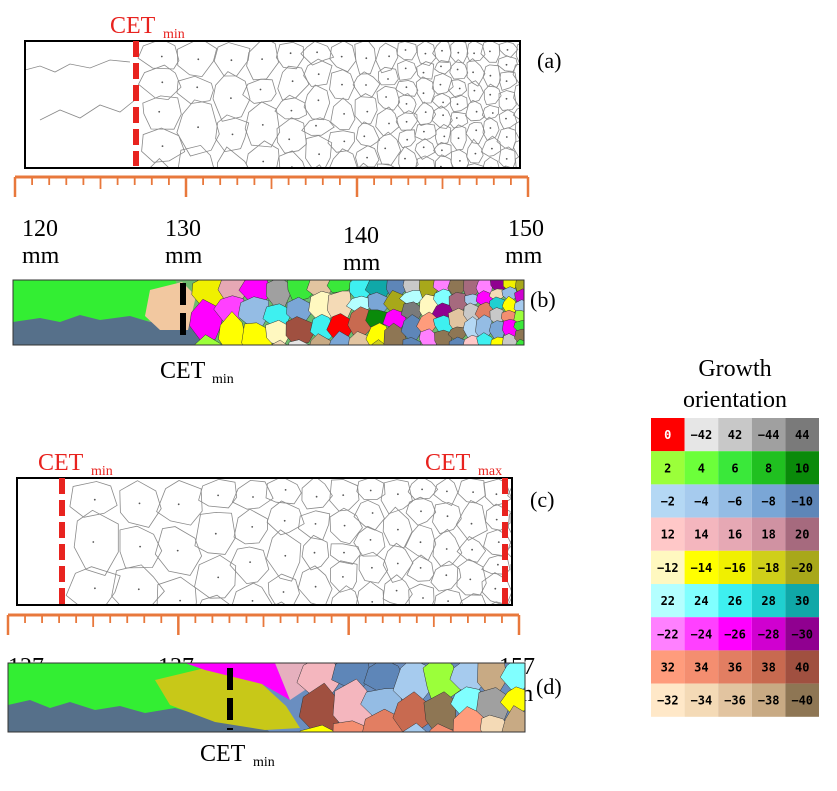 The width and height of the screenshot is (837, 791). What do you see at coordinates (802, 668) in the screenshot?
I see `legend-value: 40` at bounding box center [802, 668].